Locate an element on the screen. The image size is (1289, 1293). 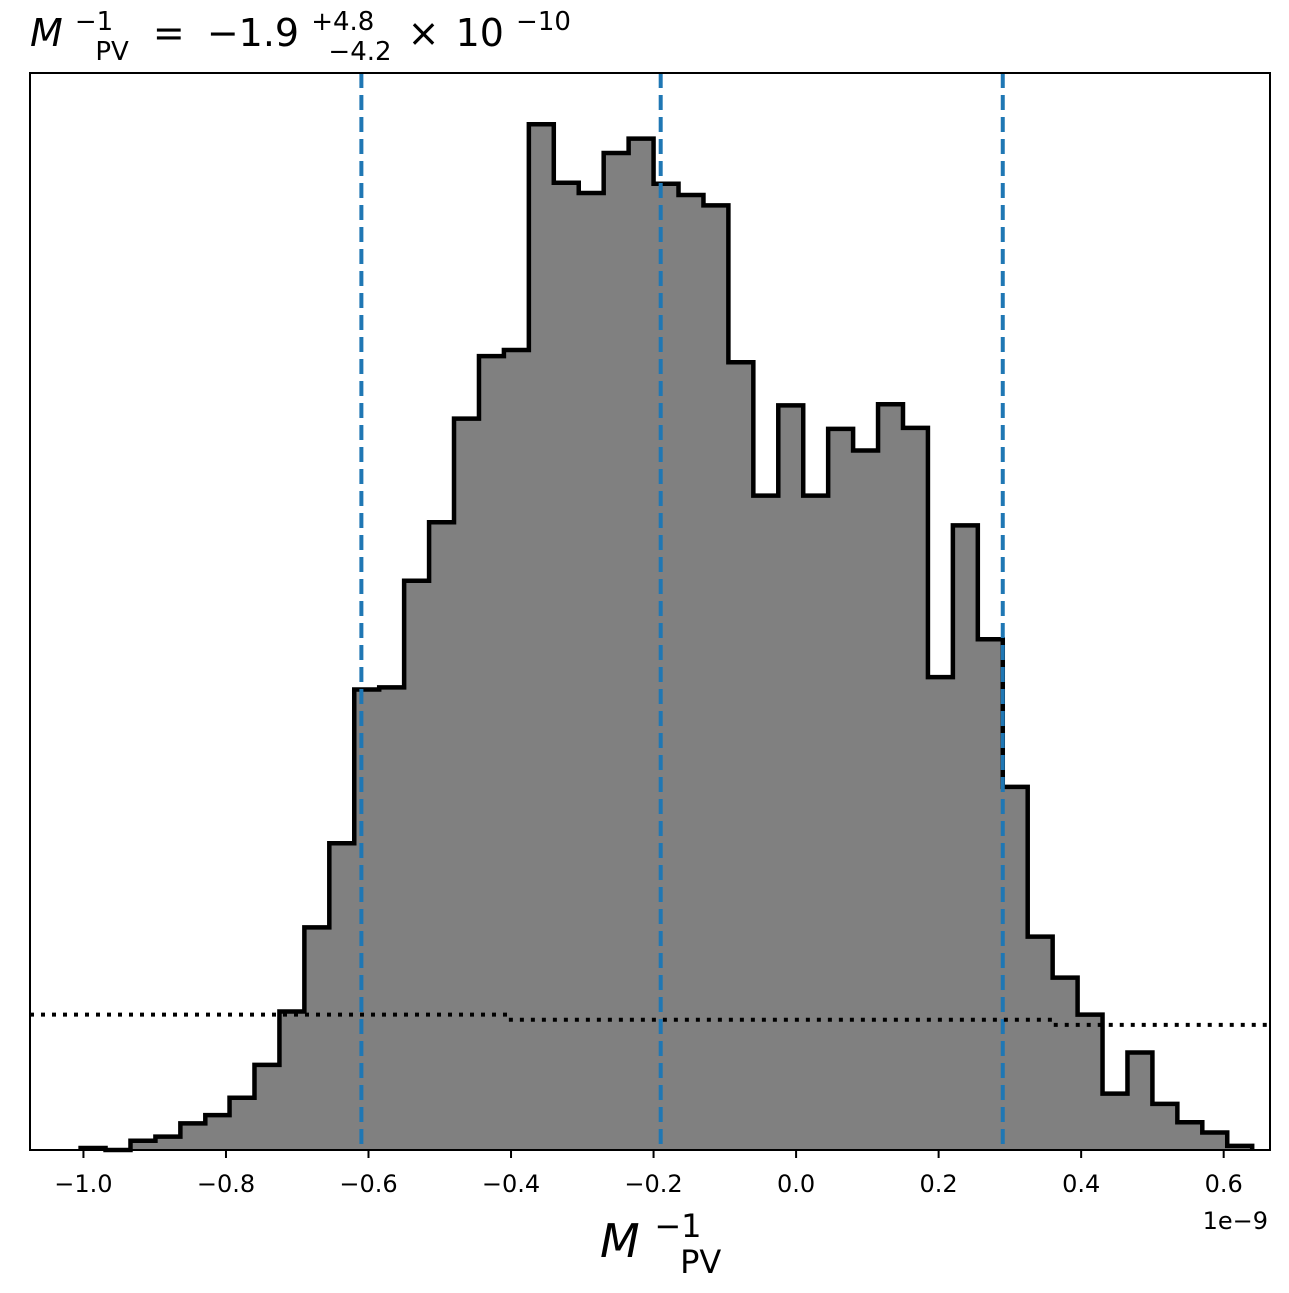
xlabel-sup: −1 is located at coordinates (677, 1226).